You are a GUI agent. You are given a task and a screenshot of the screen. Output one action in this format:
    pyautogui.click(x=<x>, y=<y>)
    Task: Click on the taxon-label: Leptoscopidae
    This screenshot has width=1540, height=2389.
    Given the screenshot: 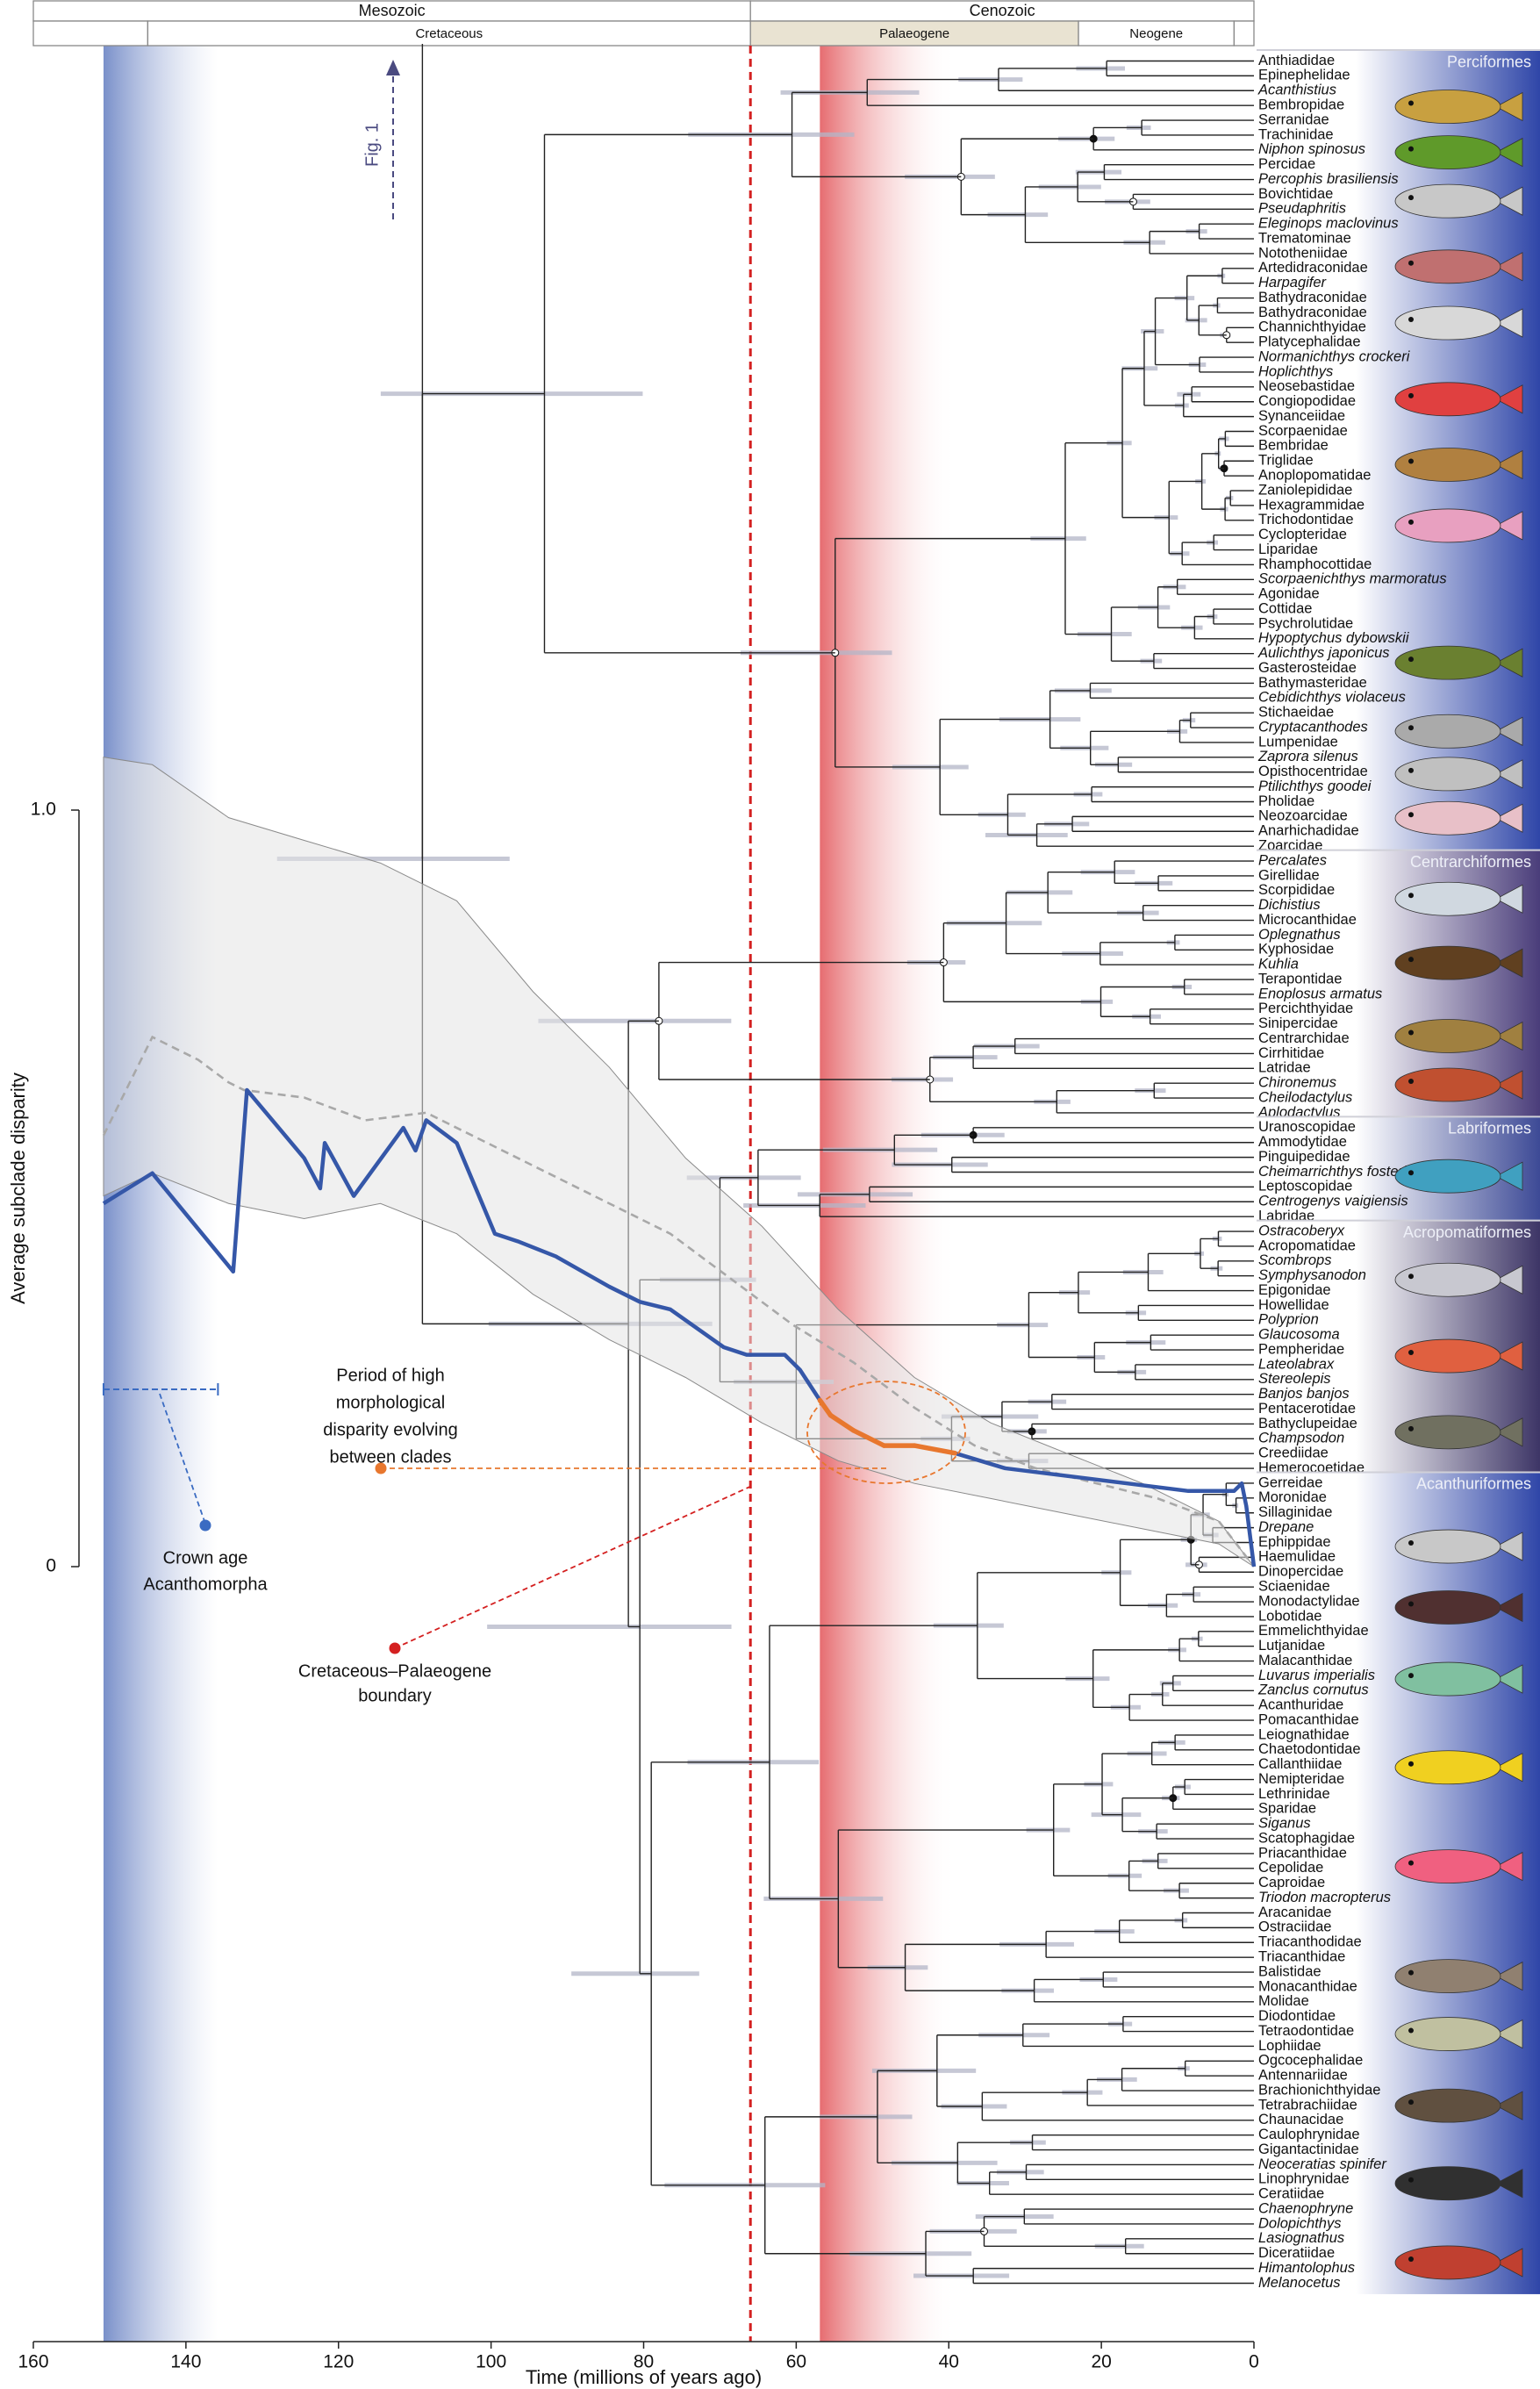 What is the action you would take?
    pyautogui.click(x=1305, y=1186)
    